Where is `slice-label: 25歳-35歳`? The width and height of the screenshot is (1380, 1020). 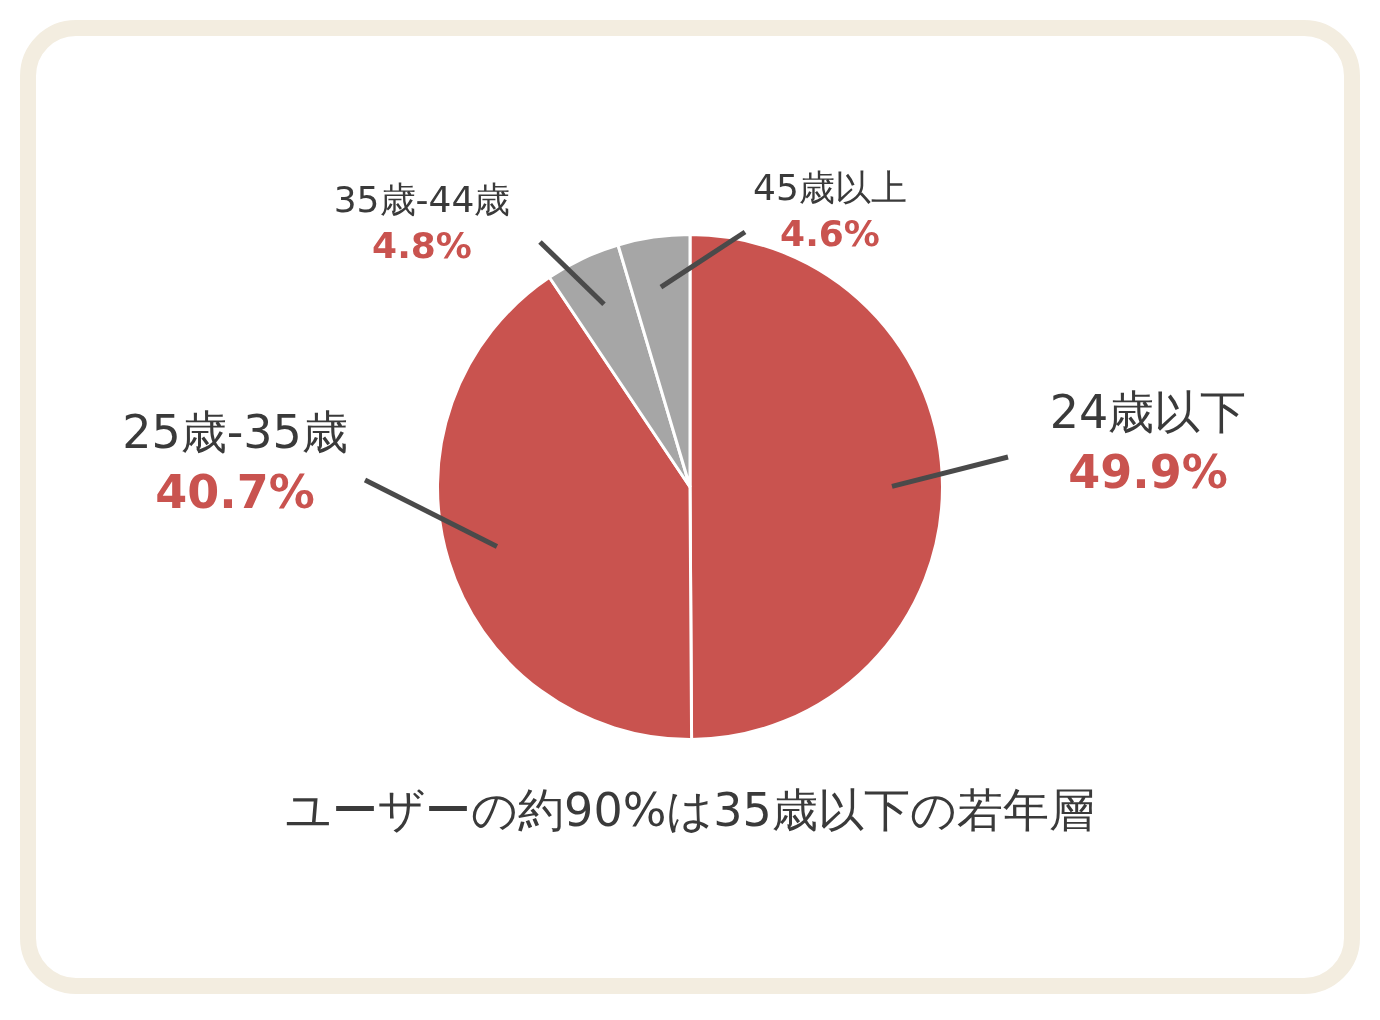
slice-label: 25歳-35歳 is located at coordinates (235, 432).